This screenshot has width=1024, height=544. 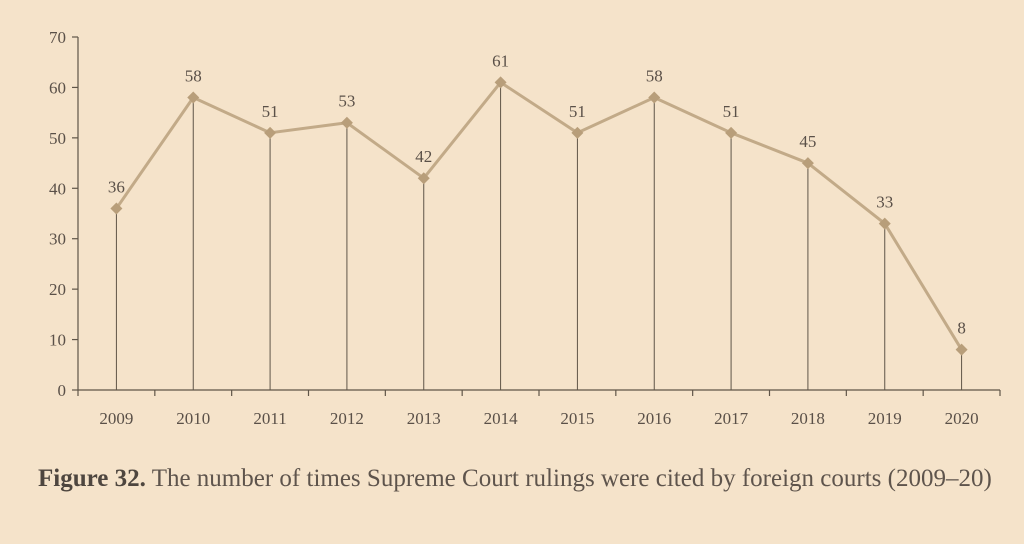 What do you see at coordinates (807, 141) in the screenshot?
I see `data-label: 45` at bounding box center [807, 141].